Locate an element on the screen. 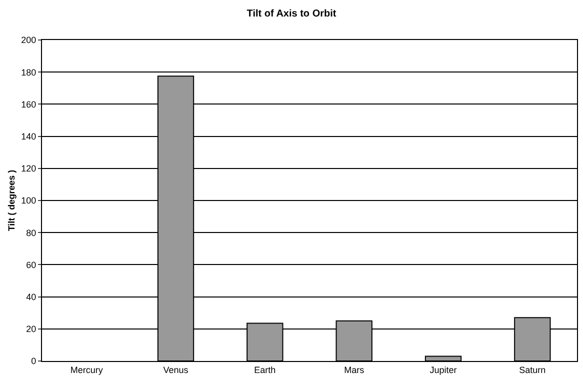 The width and height of the screenshot is (583, 386). y-tick-label: 20 is located at coordinates (31, 329).